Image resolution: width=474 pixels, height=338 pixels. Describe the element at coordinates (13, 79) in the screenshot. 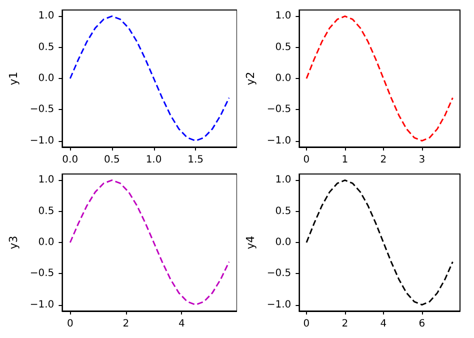

I see `y-axis-title: y1` at that location.